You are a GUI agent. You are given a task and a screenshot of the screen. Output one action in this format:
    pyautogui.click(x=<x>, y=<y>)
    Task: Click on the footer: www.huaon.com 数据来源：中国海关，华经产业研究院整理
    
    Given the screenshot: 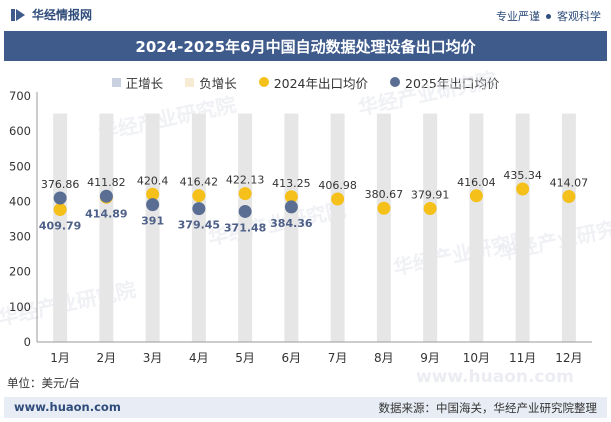 What is the action you would take?
    pyautogui.click(x=305, y=407)
    